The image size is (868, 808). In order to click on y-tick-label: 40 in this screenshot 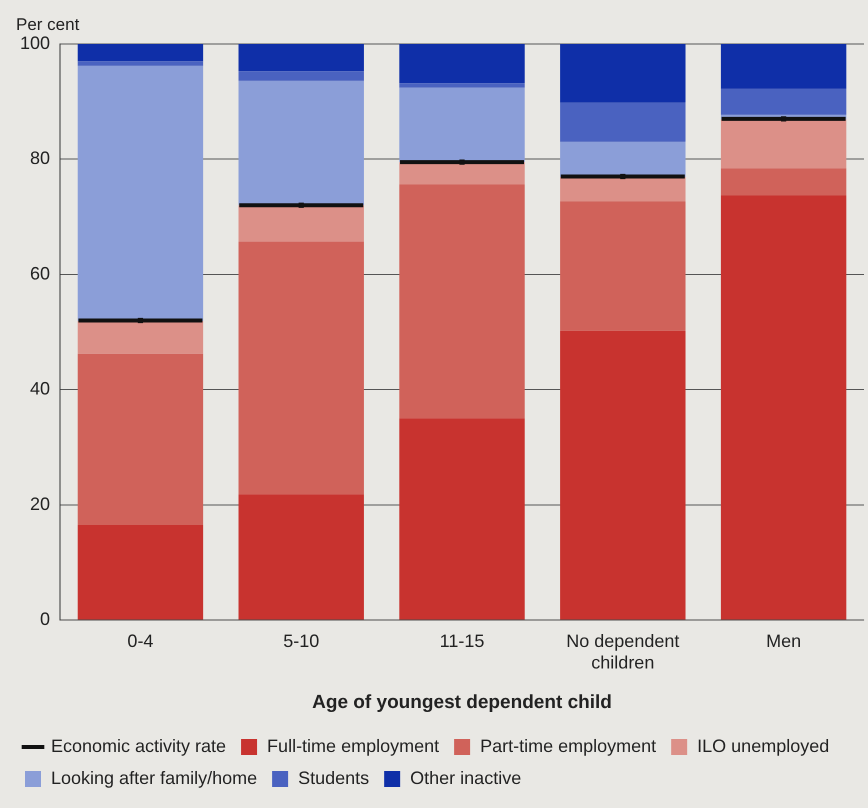, I will do `click(40, 388)`.